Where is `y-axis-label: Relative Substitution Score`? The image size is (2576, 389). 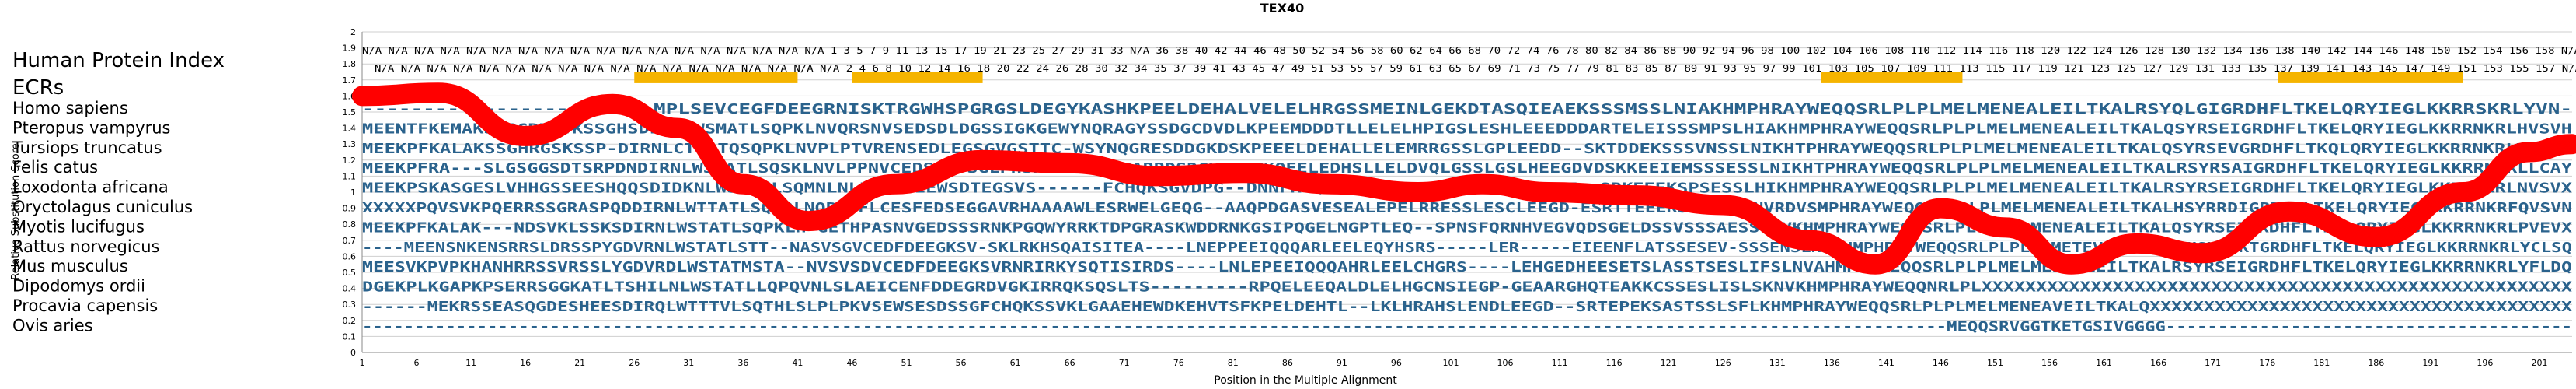 y-axis-label: Relative Substitution Score is located at coordinates (16, 212).